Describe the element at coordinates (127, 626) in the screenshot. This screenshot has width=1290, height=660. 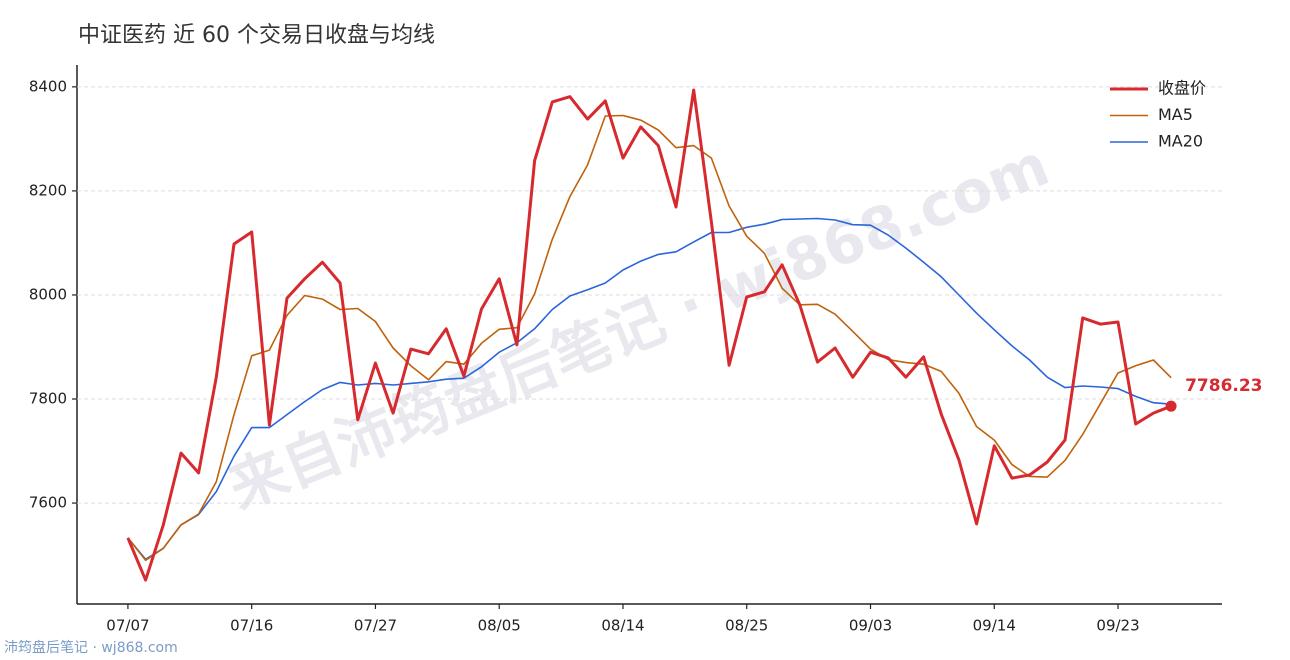
I see `x-tick-label: 07/07` at that location.